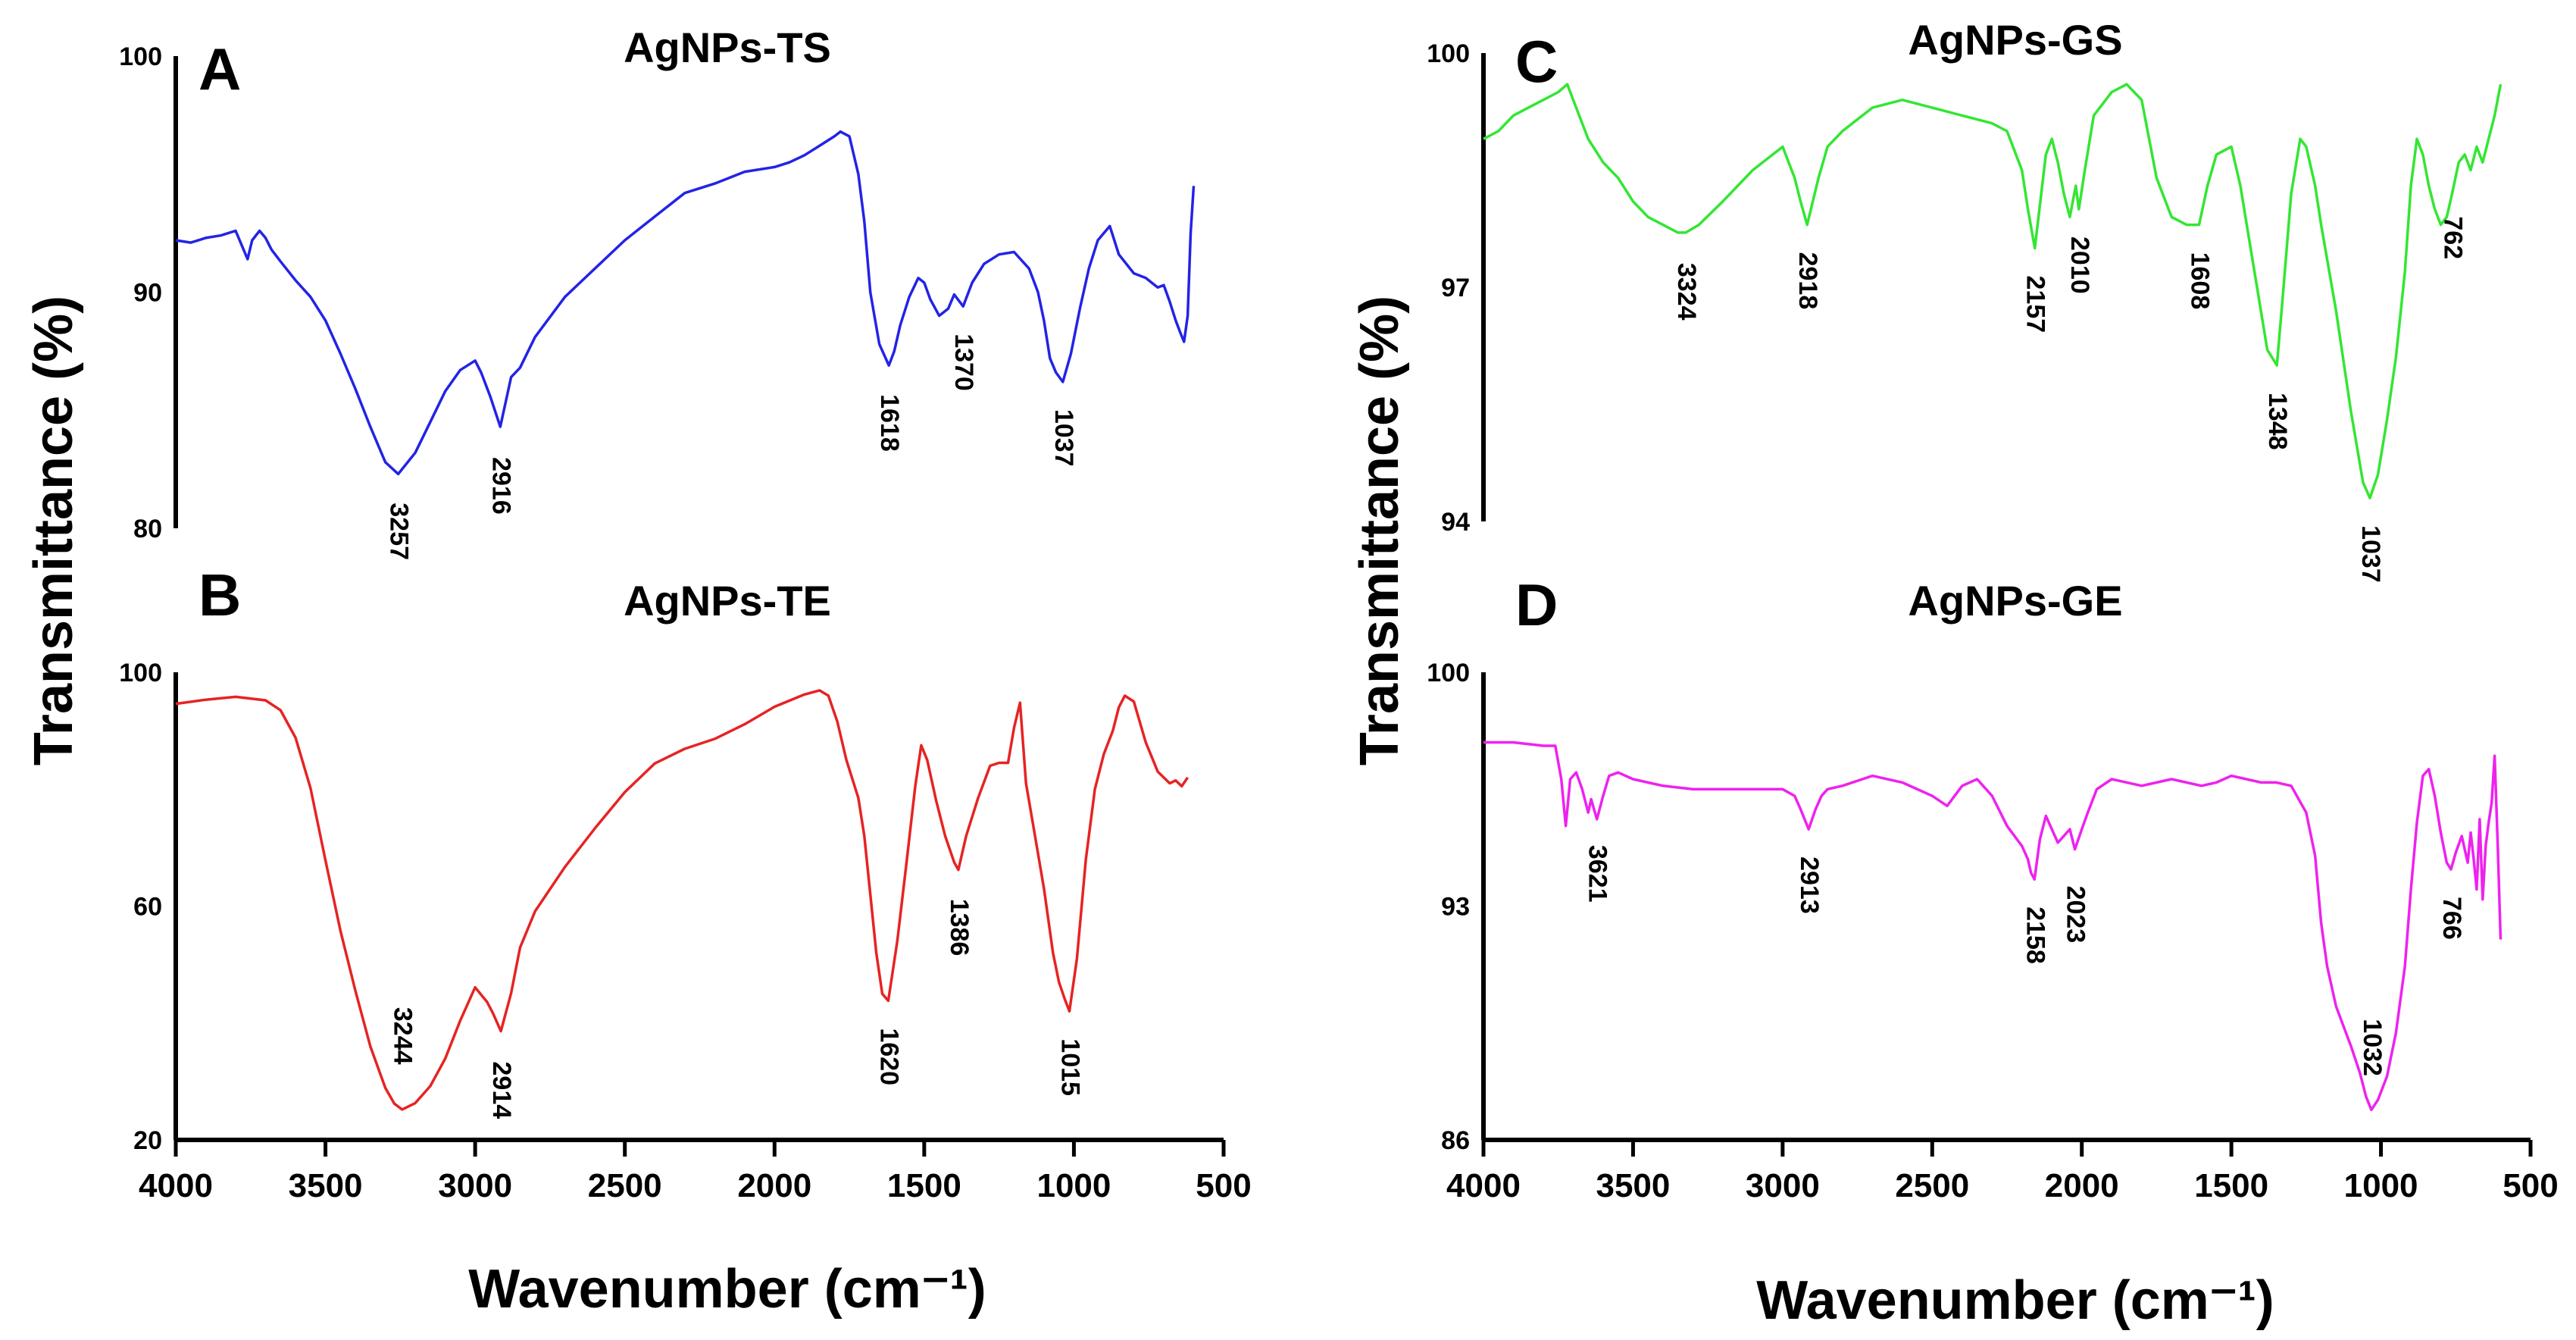  What do you see at coordinates (1597, 874) in the screenshot?
I see `panel-d-peak-label: 3621` at bounding box center [1597, 874].